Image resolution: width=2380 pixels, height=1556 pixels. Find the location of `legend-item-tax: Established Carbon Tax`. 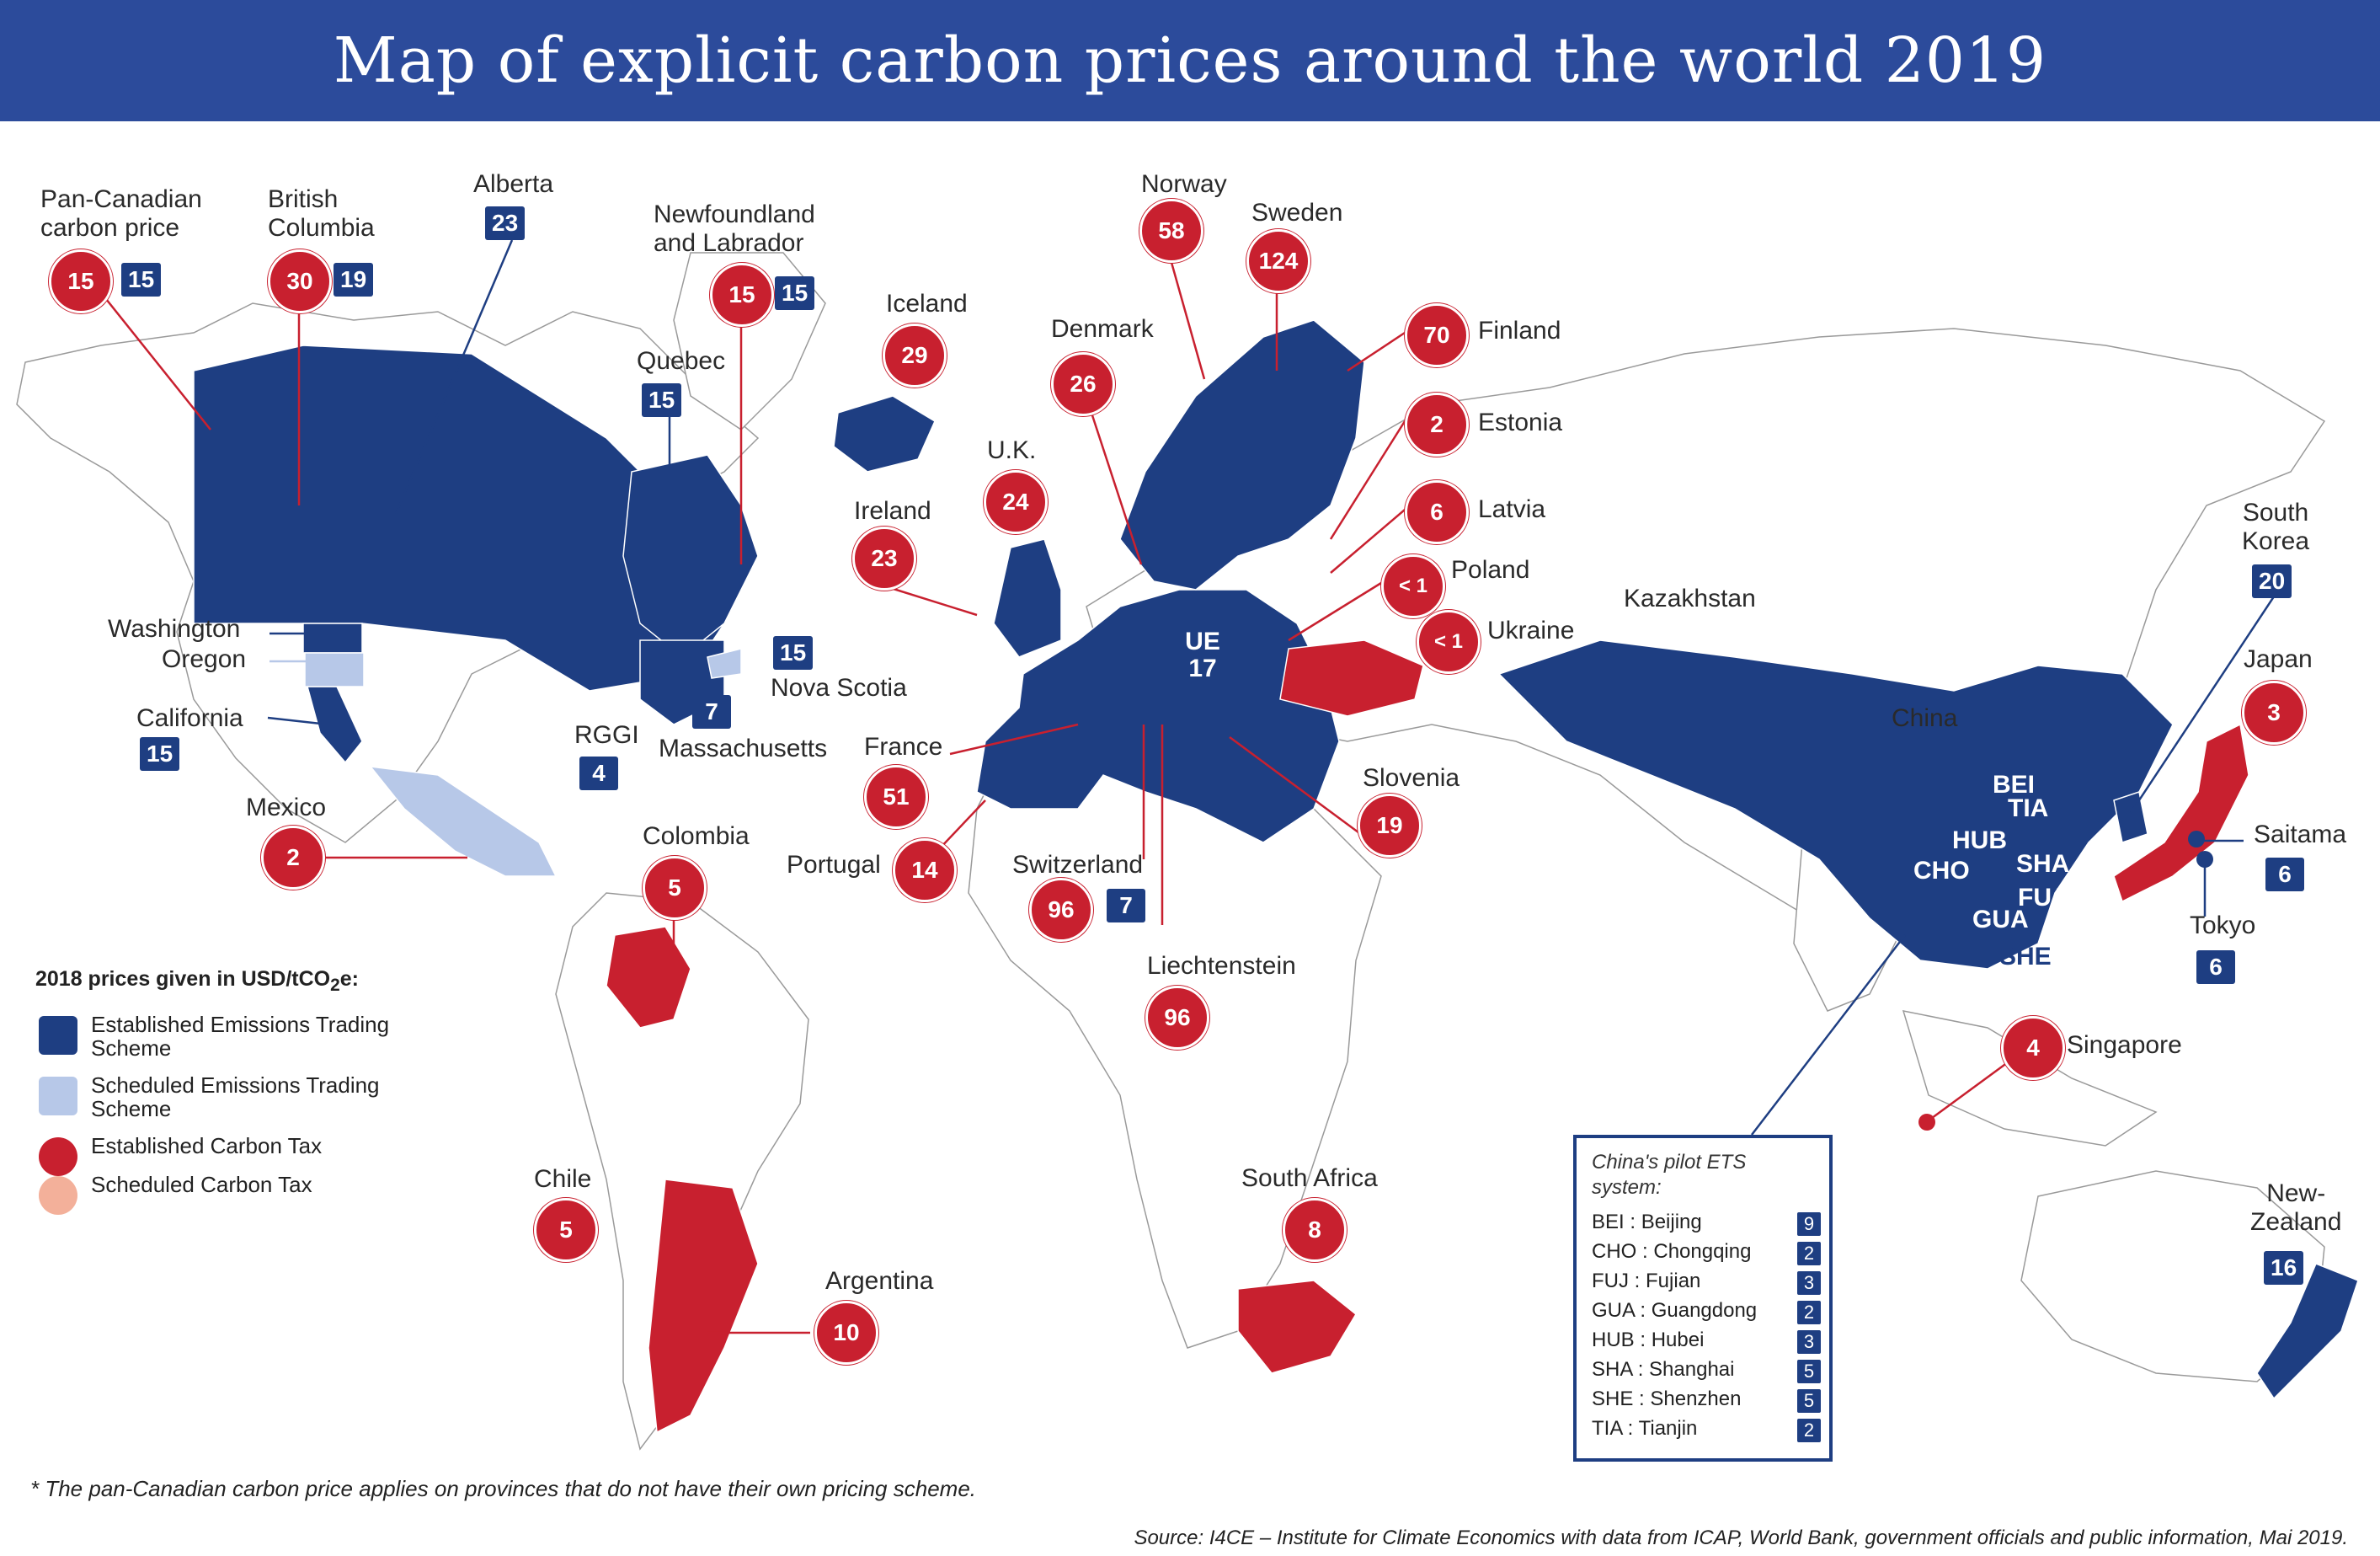

legend-item-tax: Established Carbon Tax is located at coordinates (254, 1155).